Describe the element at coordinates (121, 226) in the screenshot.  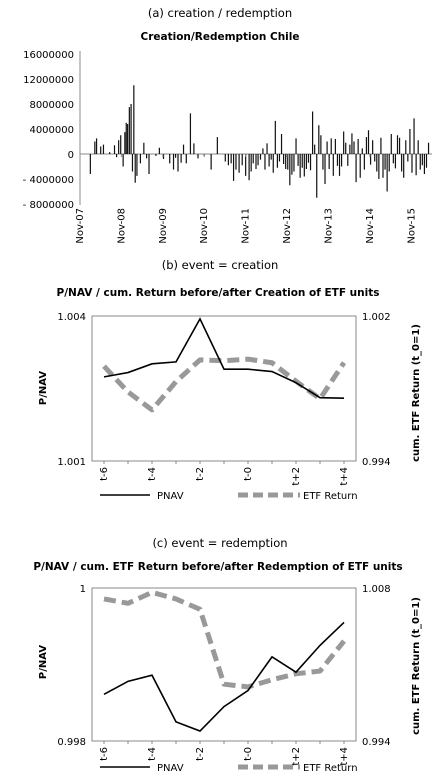
I see `chart-a-xtick-label: Nov-08` at that location.